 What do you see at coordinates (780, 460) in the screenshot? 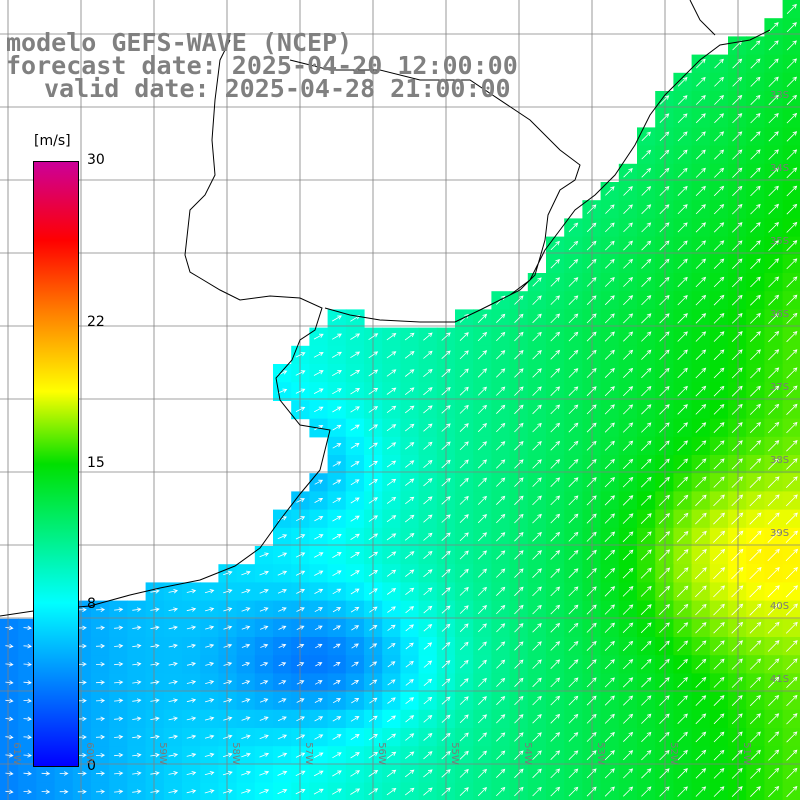
I see `latitude-label: 38S` at bounding box center [780, 460].